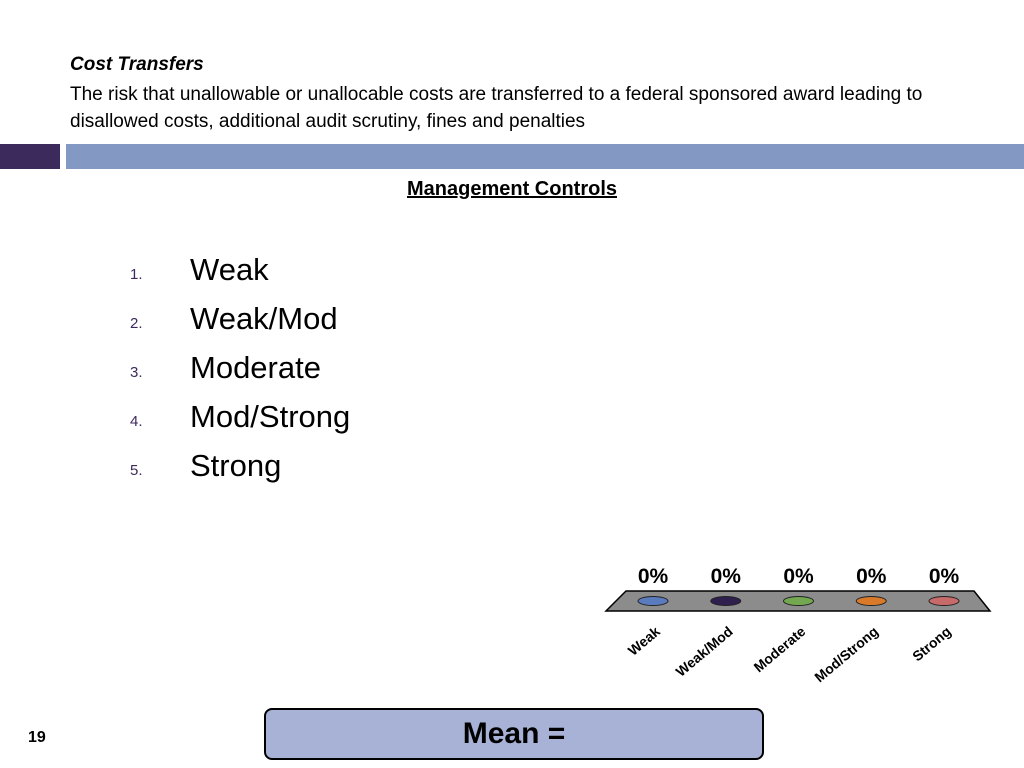 The height and width of the screenshot is (768, 1024). What do you see at coordinates (704, 651) in the screenshot?
I see `chart-category-label: Weak/Mod` at bounding box center [704, 651].